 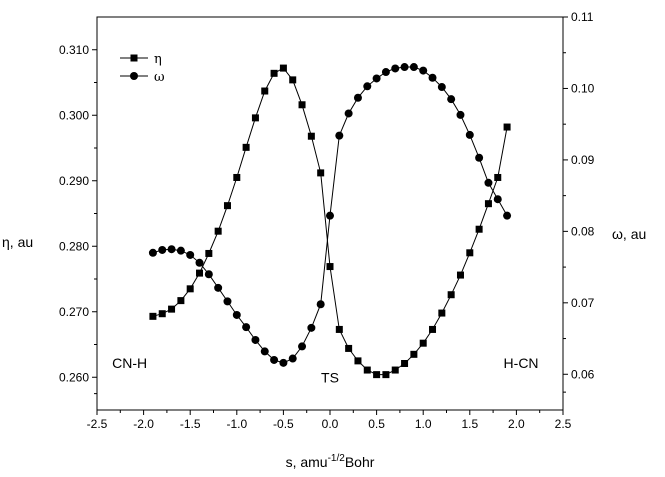 What do you see at coordinates (583, 374) in the screenshot?
I see `right-y-tick-label: 0.06` at bounding box center [583, 374].